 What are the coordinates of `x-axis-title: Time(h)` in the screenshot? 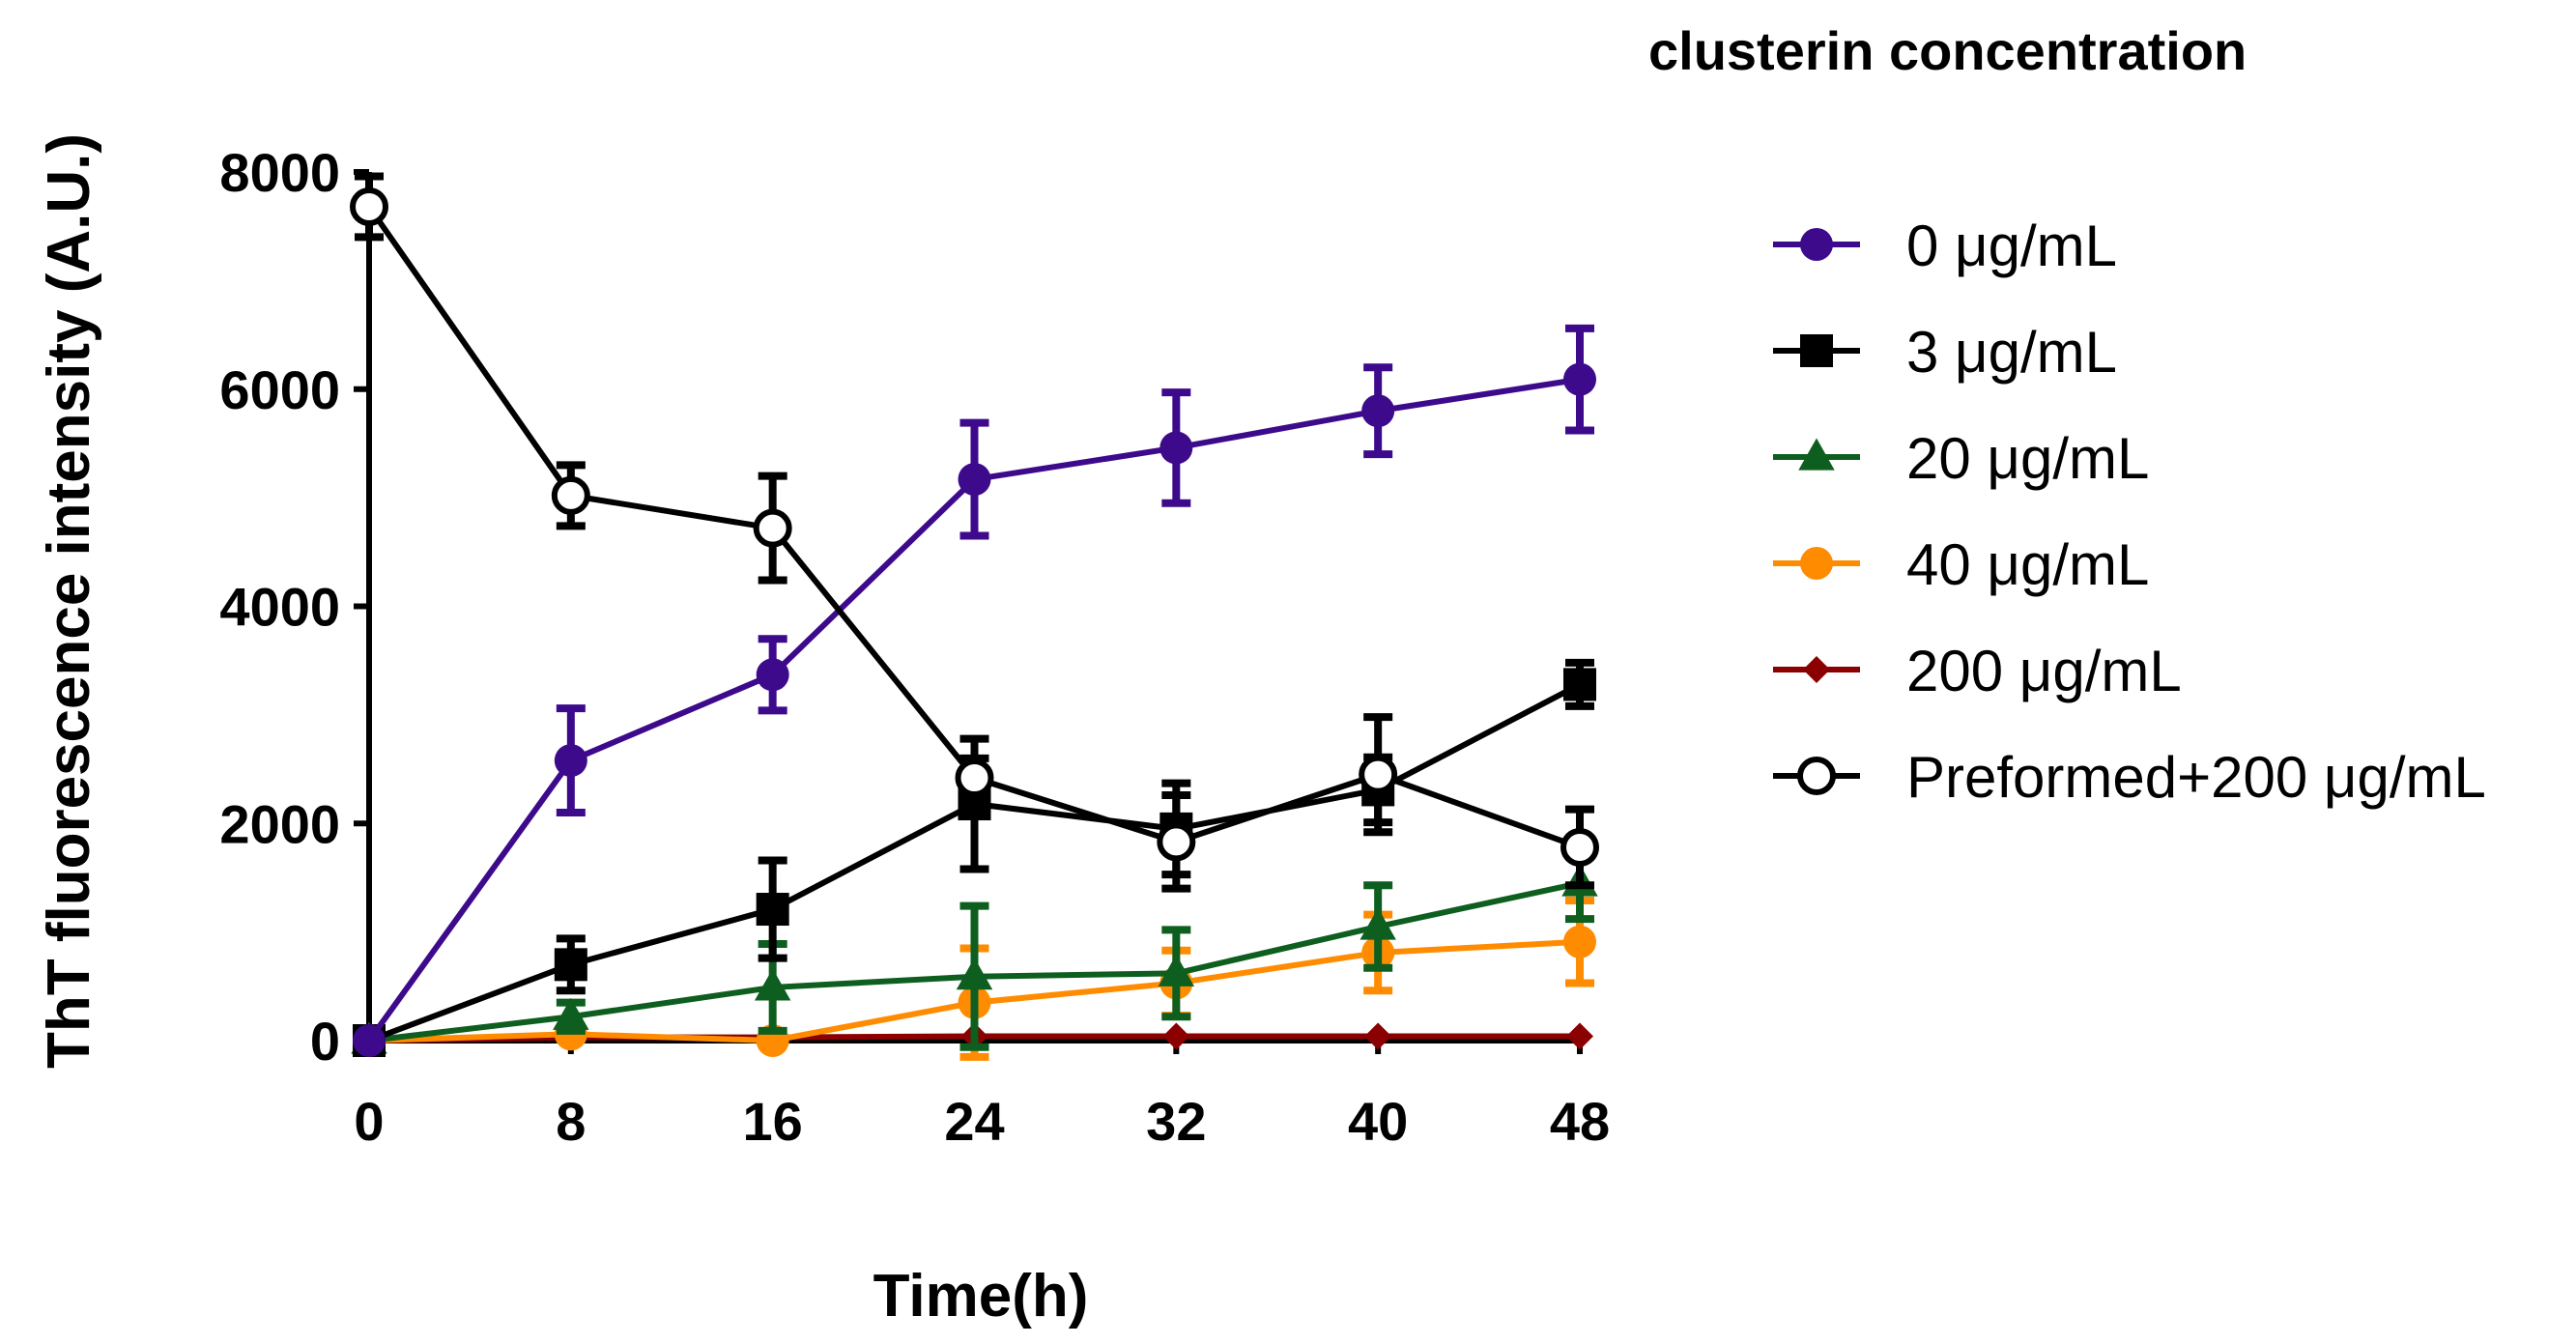 It's located at (981, 1296).